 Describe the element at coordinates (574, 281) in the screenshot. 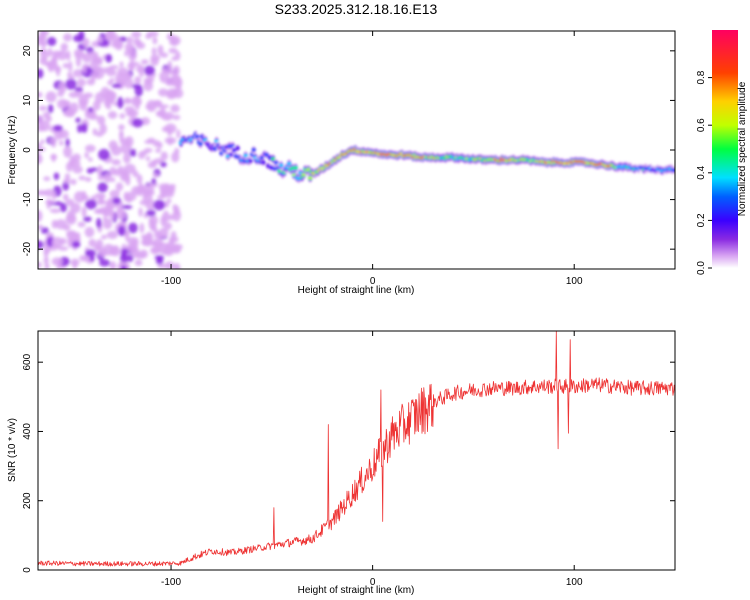

I see `spectrogram-xtick-label: 100` at that location.